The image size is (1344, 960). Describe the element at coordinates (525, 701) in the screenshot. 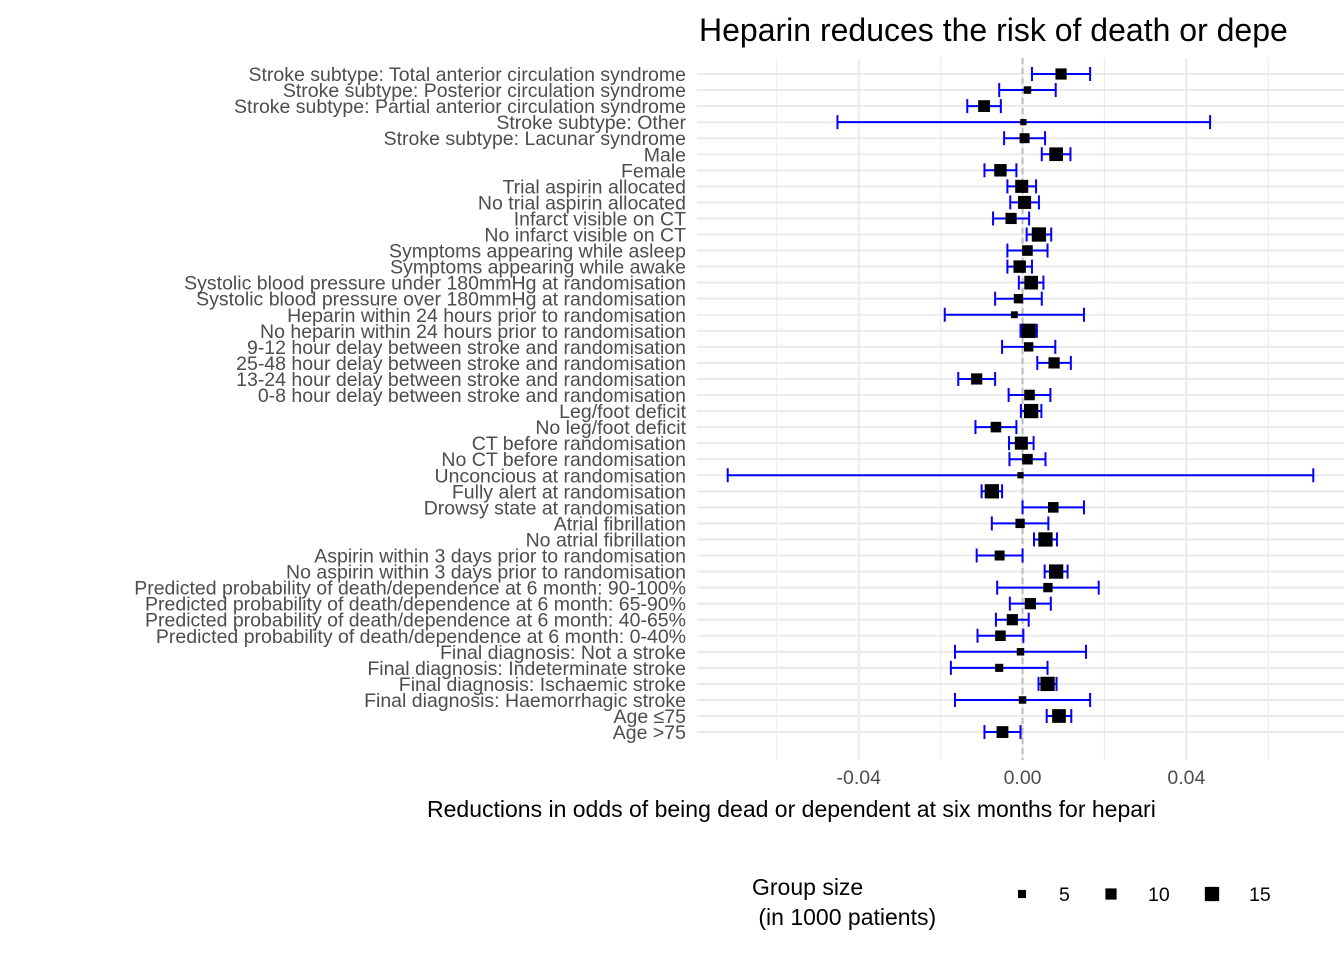

I see `row-label: Final diagnosis: Haemorrhagic stroke` at that location.